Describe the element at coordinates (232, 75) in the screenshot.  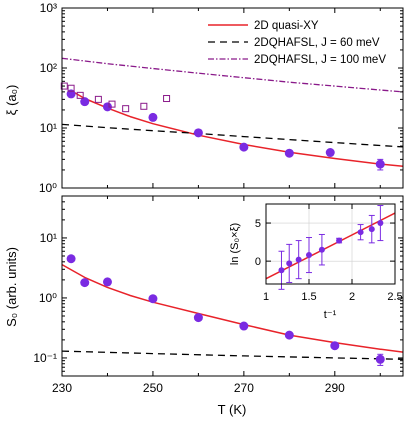
I see `top-series-2-curve` at that location.